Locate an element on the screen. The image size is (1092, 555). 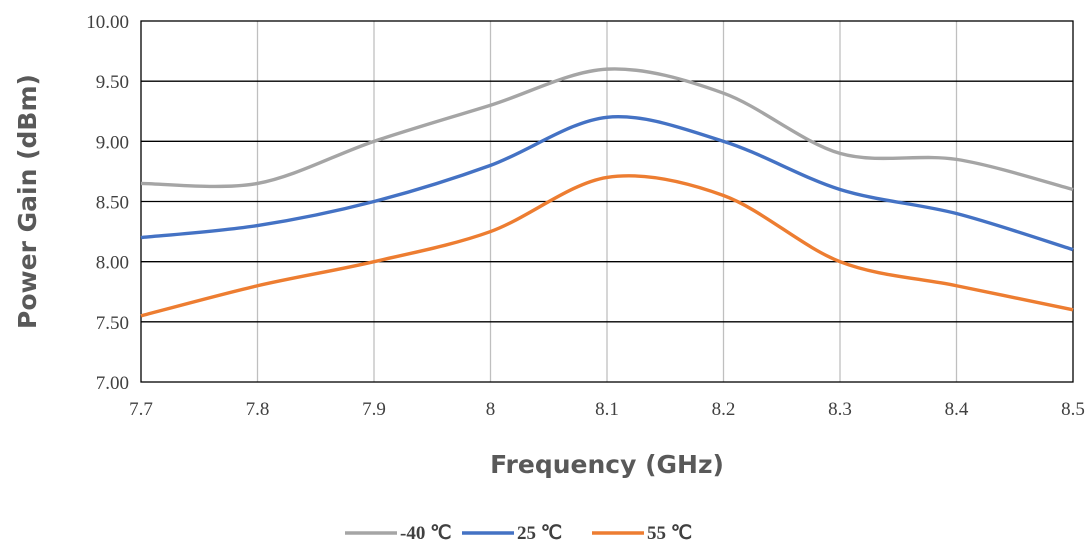
y-tick-label: 9.00 is located at coordinates (112, 142).